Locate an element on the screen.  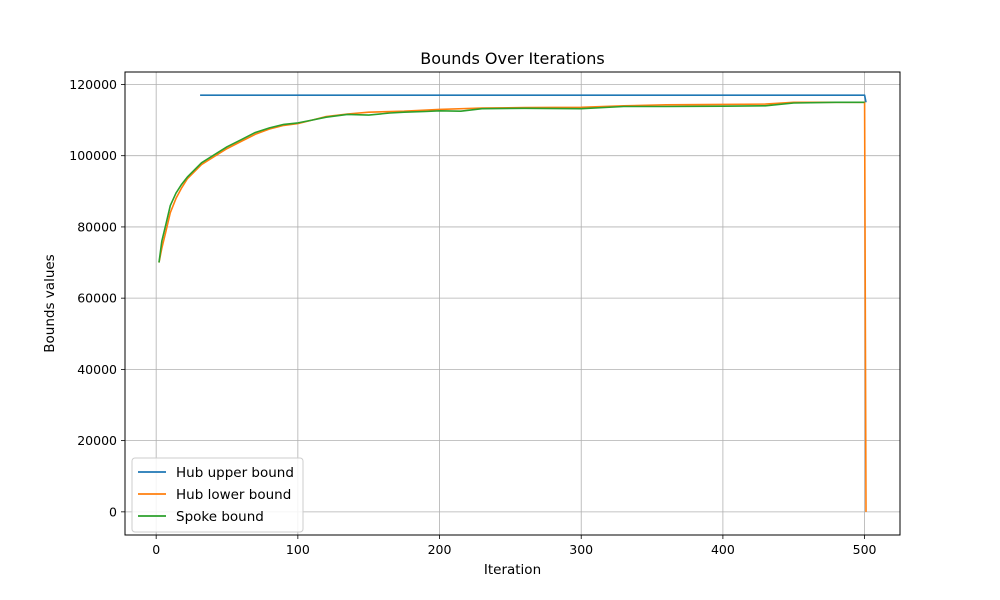
x-tick-label: 100 is located at coordinates (298, 549).